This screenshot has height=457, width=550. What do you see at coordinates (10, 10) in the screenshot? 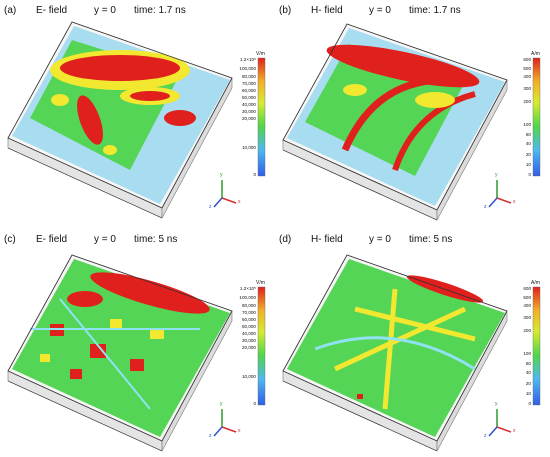
I see `panel-label: (a)` at bounding box center [10, 10].